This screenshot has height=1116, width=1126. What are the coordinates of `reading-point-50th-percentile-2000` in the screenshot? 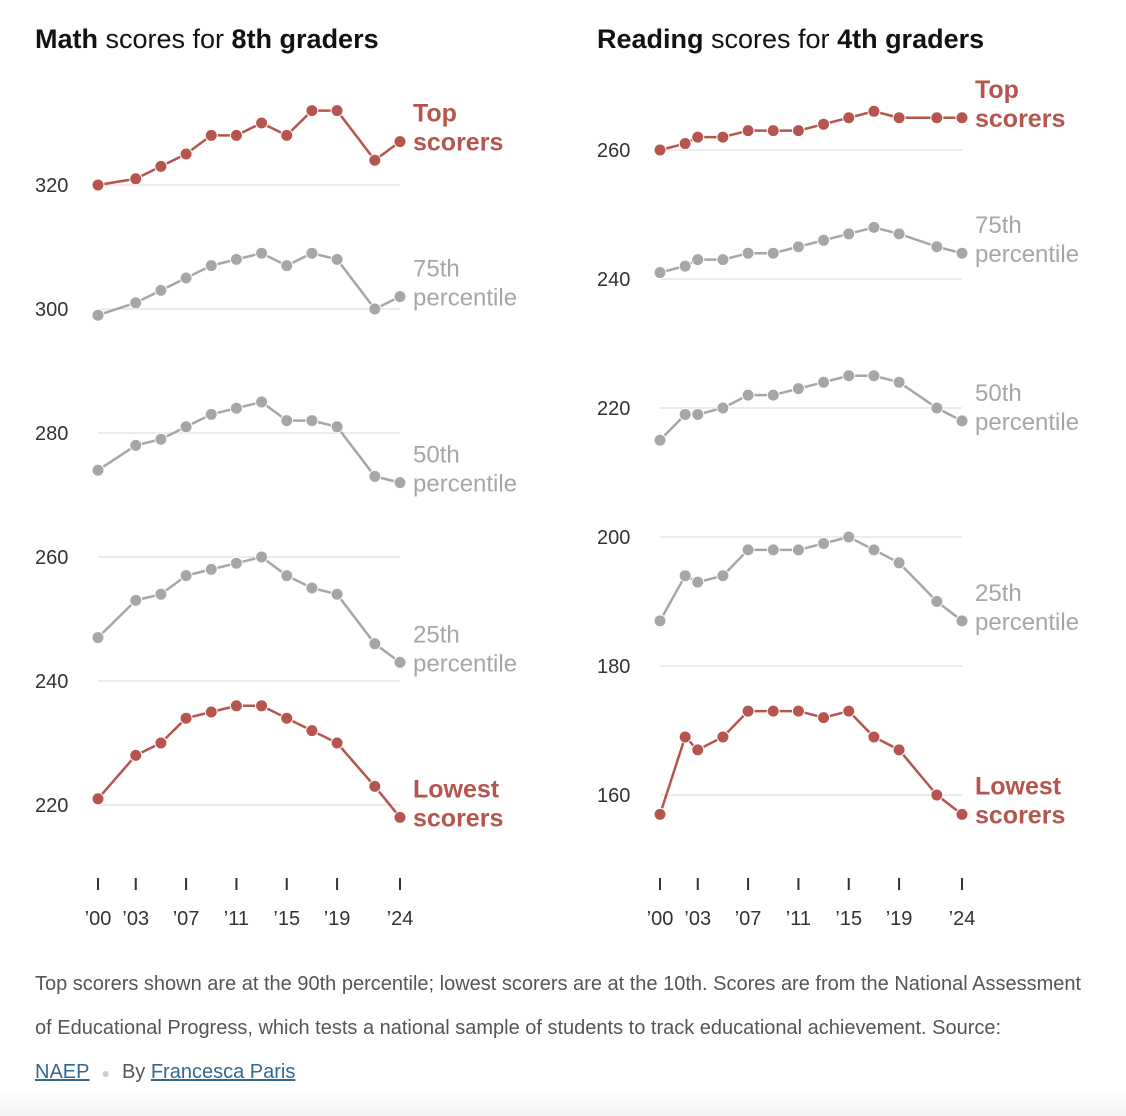 It's located at (660, 440).